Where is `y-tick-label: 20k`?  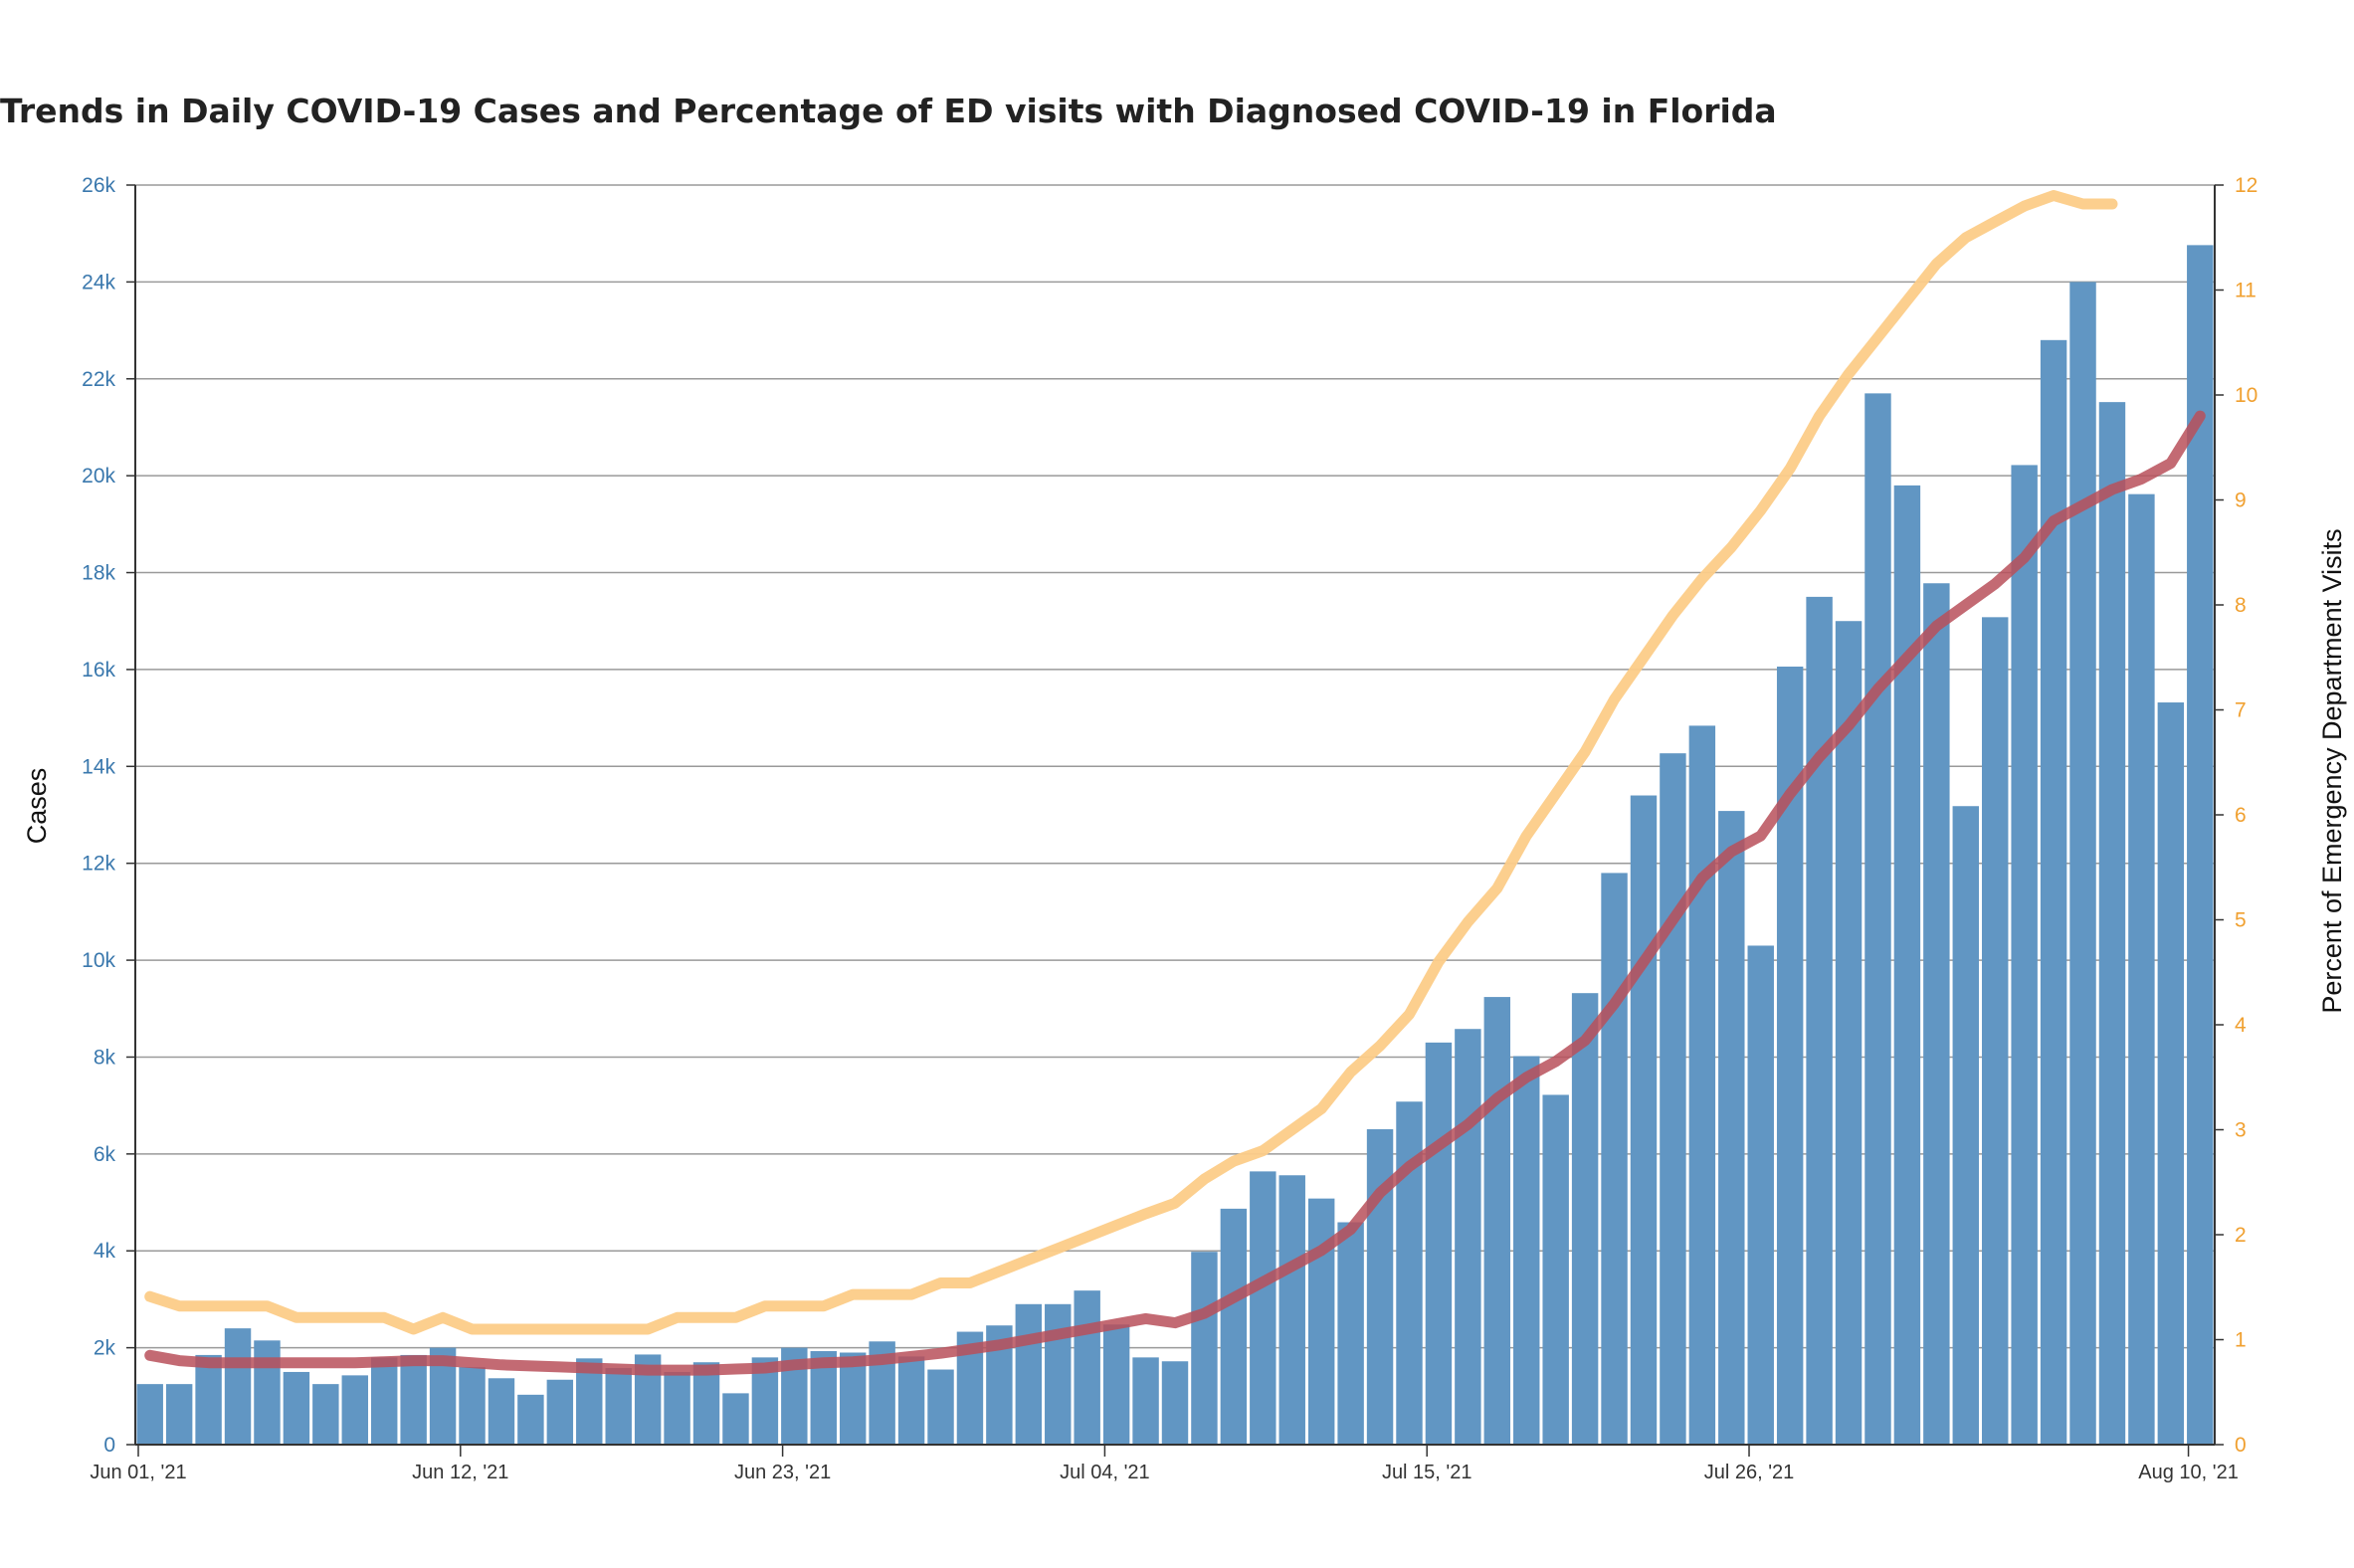 y-tick-label: 20k is located at coordinates (98, 476).